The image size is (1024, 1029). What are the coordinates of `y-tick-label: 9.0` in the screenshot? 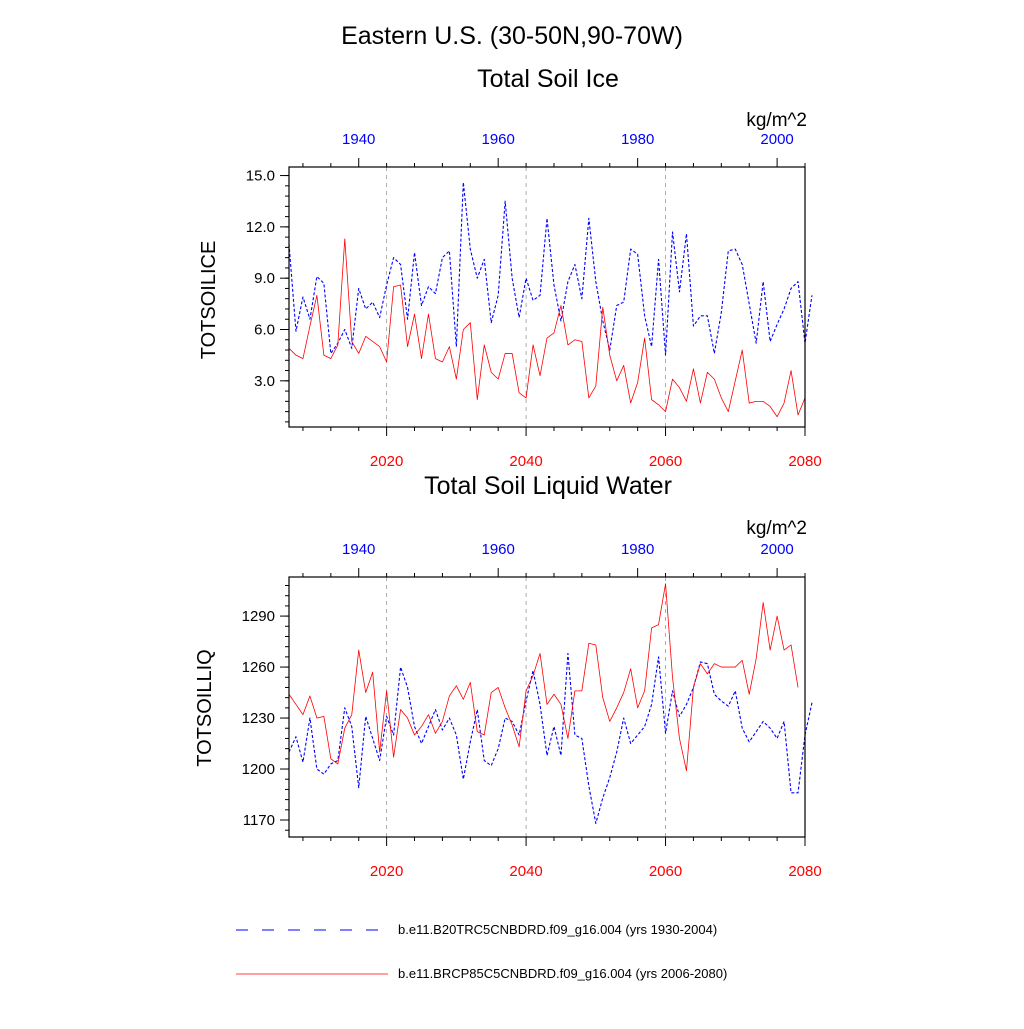 It's located at (264, 278).